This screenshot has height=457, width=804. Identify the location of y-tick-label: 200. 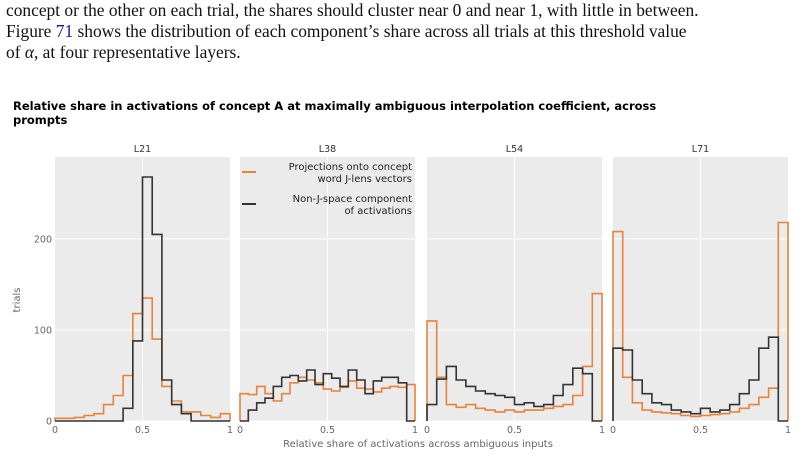
(43, 239).